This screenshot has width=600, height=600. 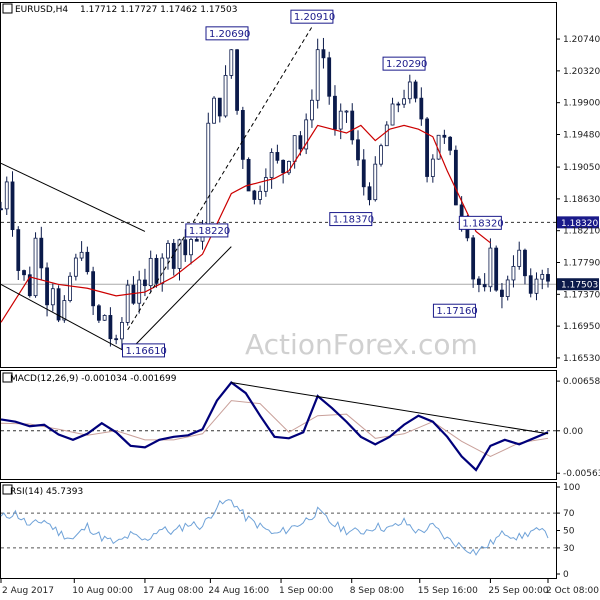 I want to click on rsi-header: RSI(14) 45.7393, so click(x=42, y=490).